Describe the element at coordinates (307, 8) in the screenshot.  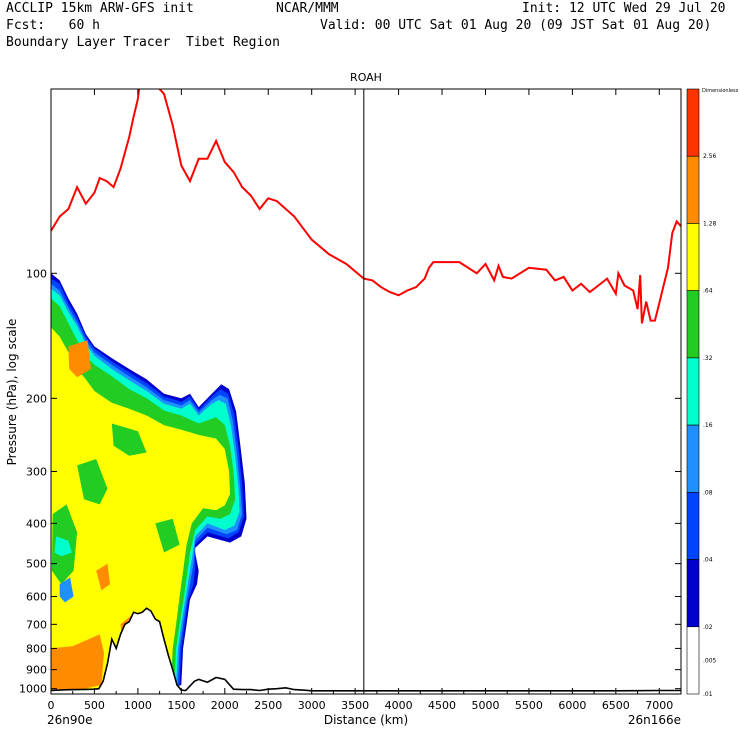
I see `title-line1-mid: NCAR/MMM` at that location.